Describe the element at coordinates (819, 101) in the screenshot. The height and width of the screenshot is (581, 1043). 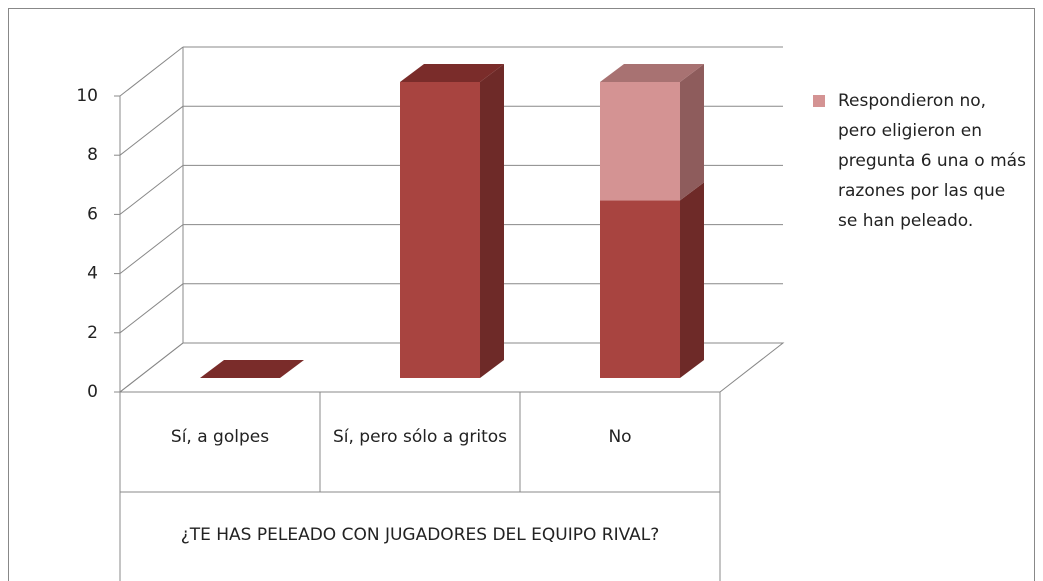
I see `legend-marker` at that location.